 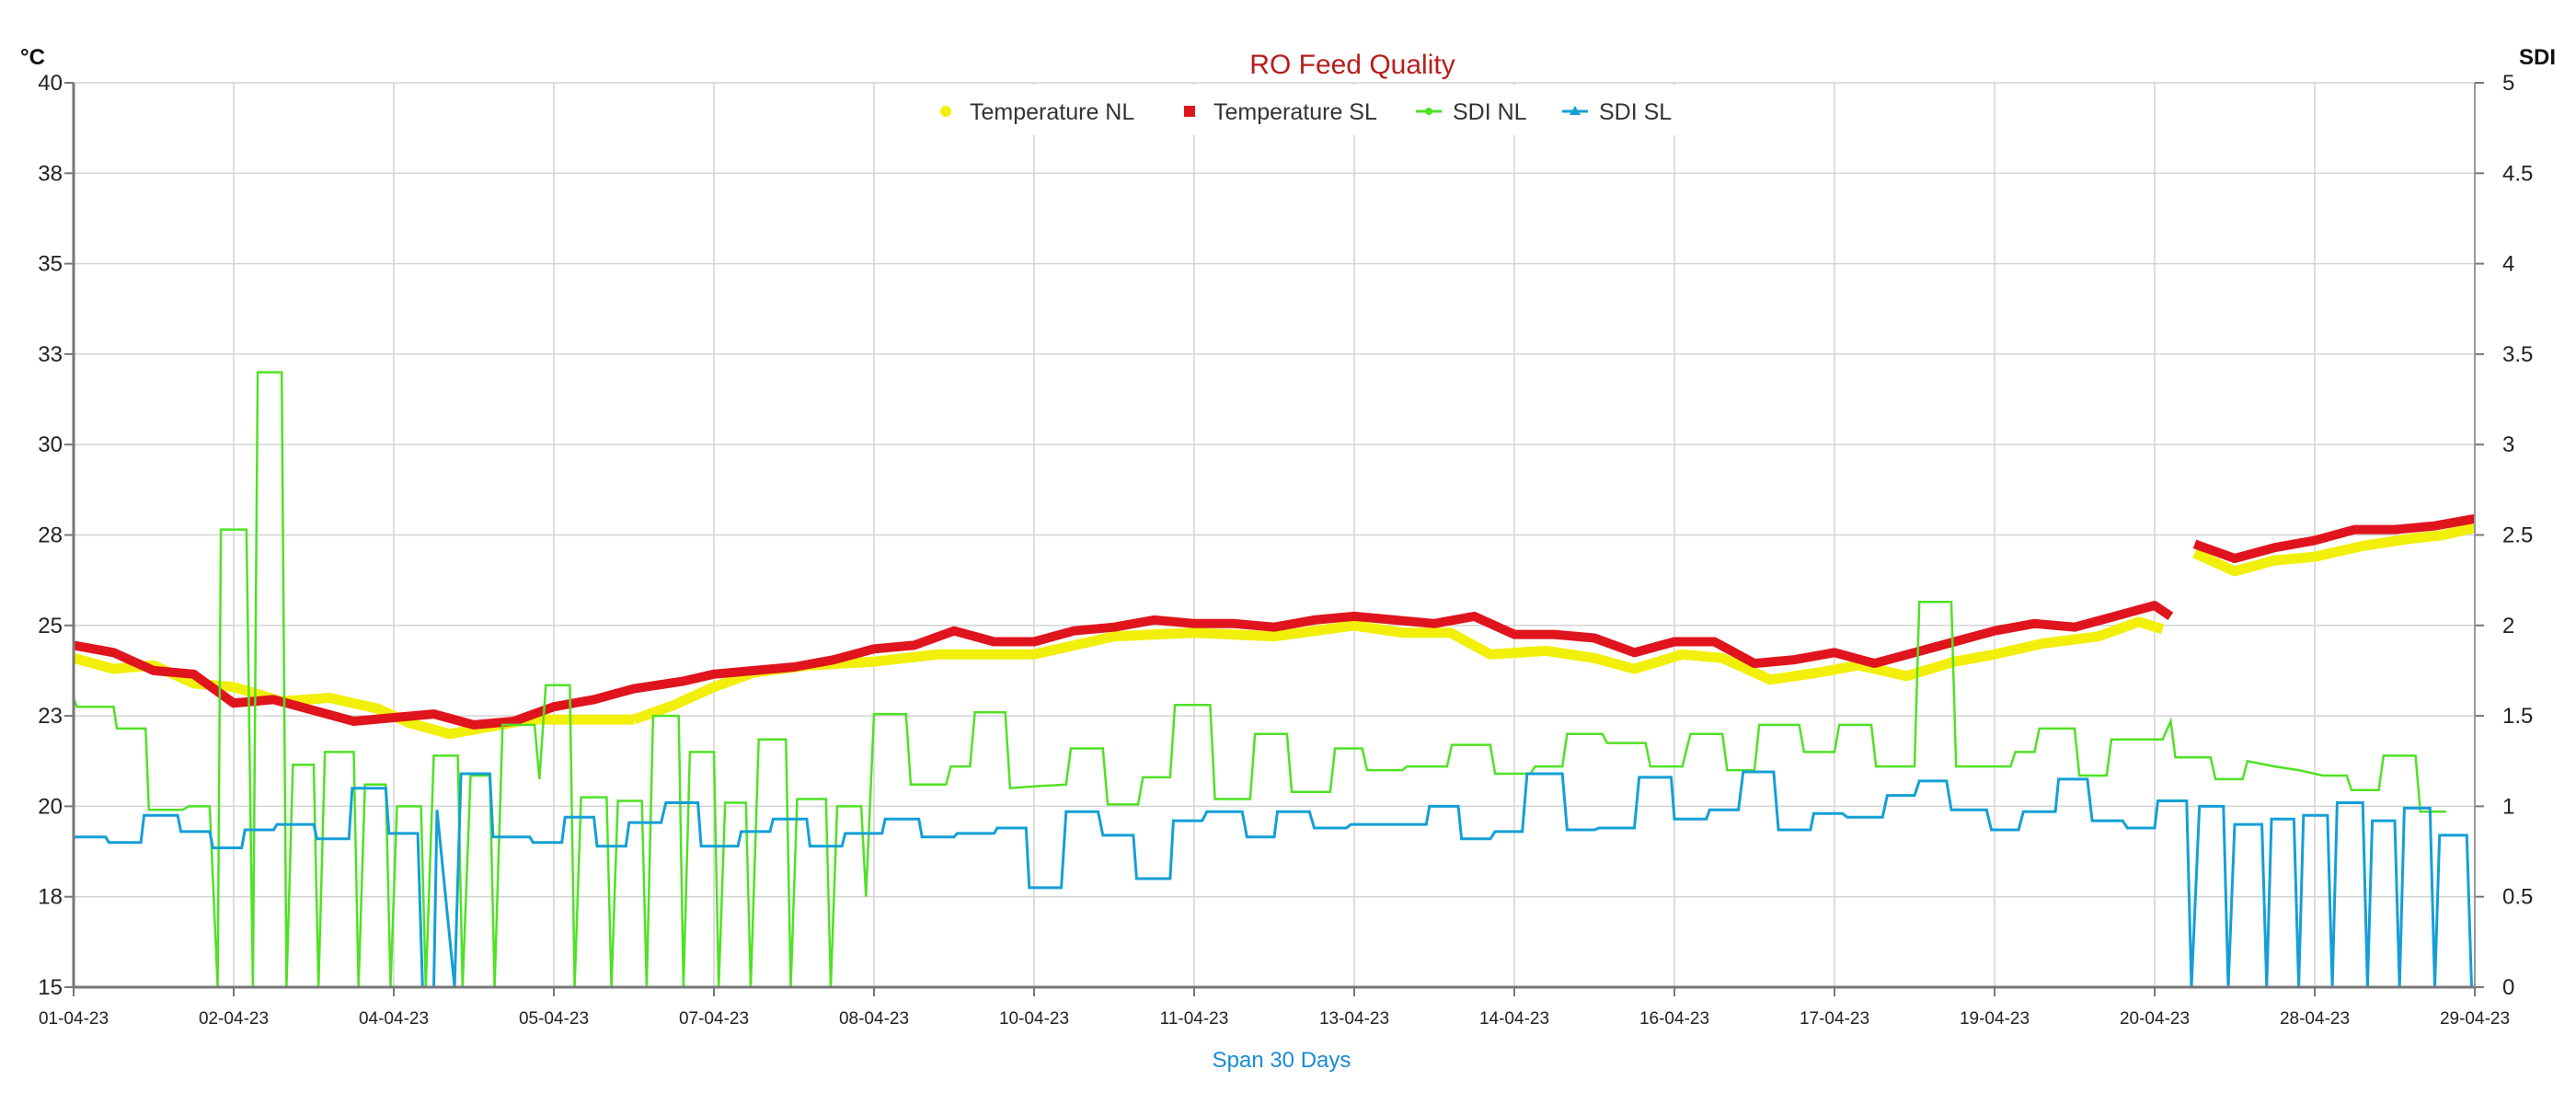 I want to click on legend-item: Temperature SL, so click(x=1280, y=112).